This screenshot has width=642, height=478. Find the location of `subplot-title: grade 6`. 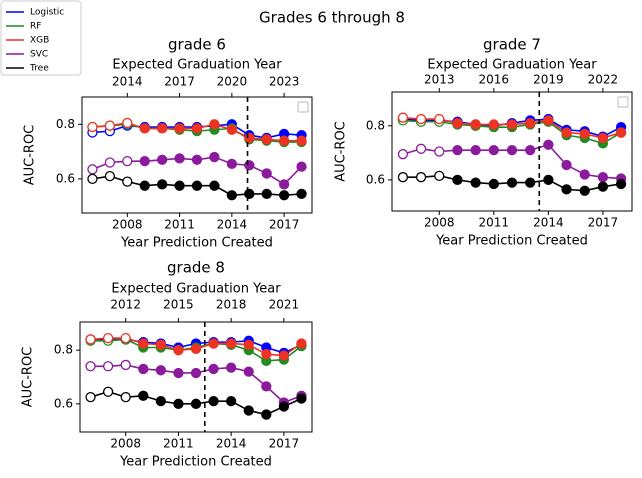

subplot-title: grade 6 is located at coordinates (197, 45).